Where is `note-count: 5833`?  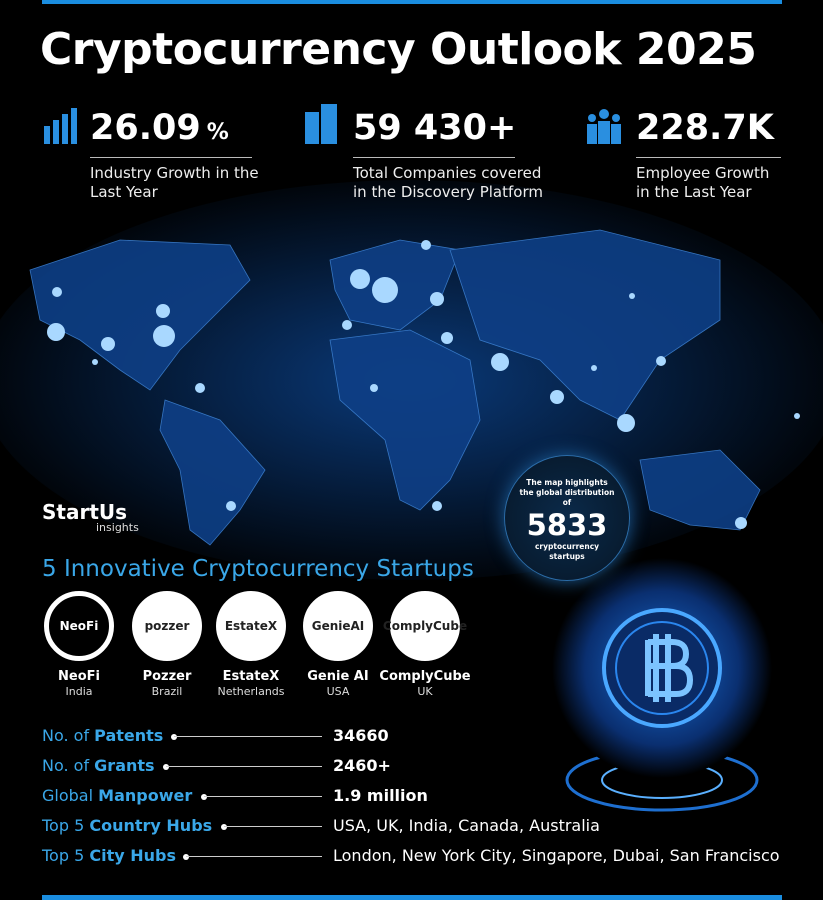 note-count: 5833 is located at coordinates (567, 525).